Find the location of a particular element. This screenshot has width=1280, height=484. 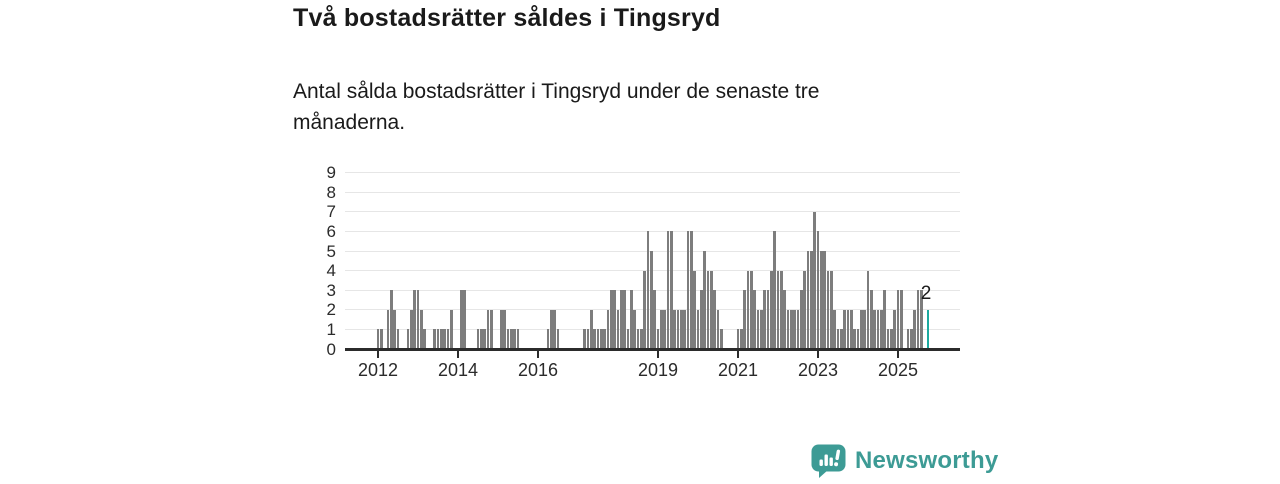

newsworthy-logo-icon is located at coordinates (828, 461).